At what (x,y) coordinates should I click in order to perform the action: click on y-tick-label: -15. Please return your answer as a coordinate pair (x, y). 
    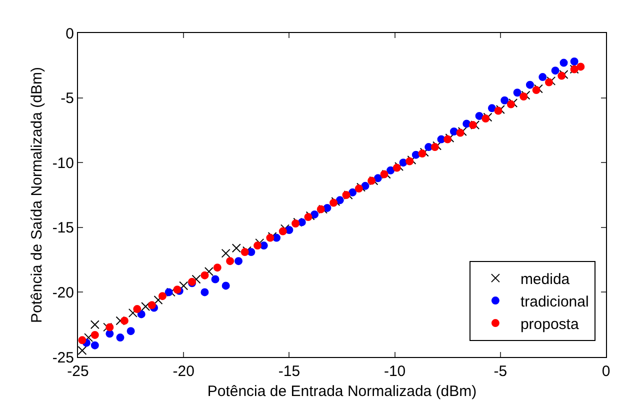
    Looking at the image, I should click on (63, 228).